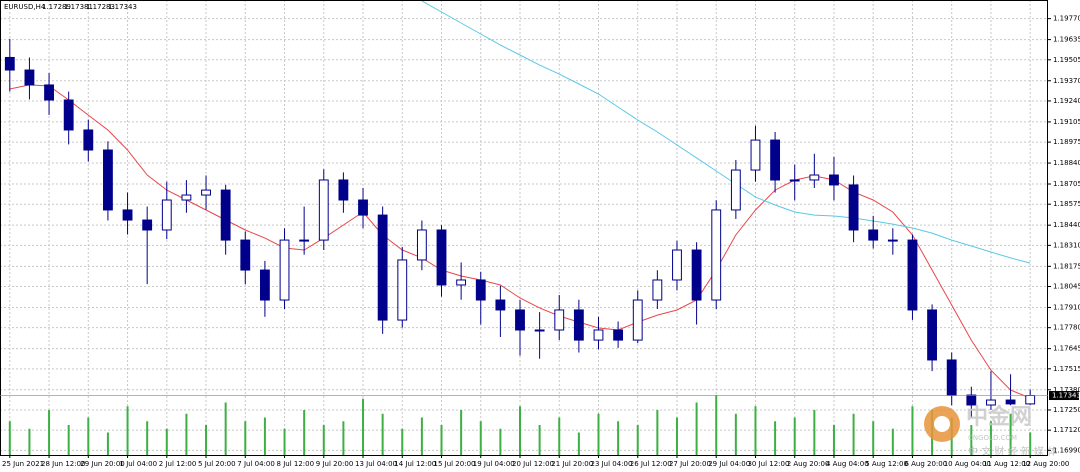  What do you see at coordinates (651, 464) in the screenshot?
I see `x-tick-label: 26 Jul 12:00` at bounding box center [651, 464].